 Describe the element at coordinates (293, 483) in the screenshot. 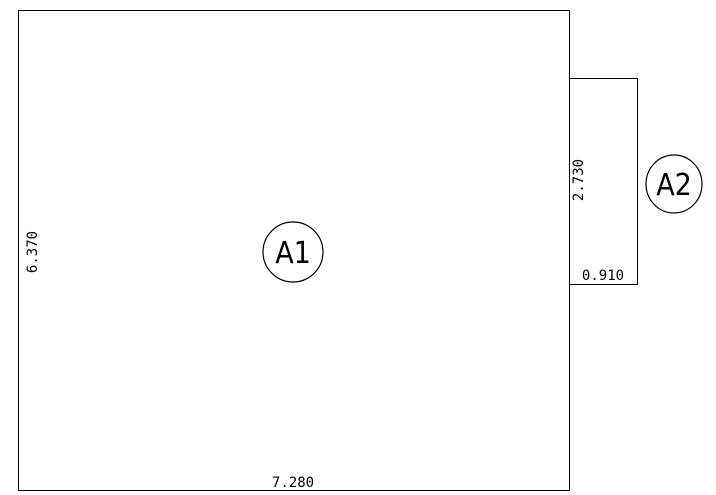

I see `room-a1-width-dimension: 7.280` at that location.